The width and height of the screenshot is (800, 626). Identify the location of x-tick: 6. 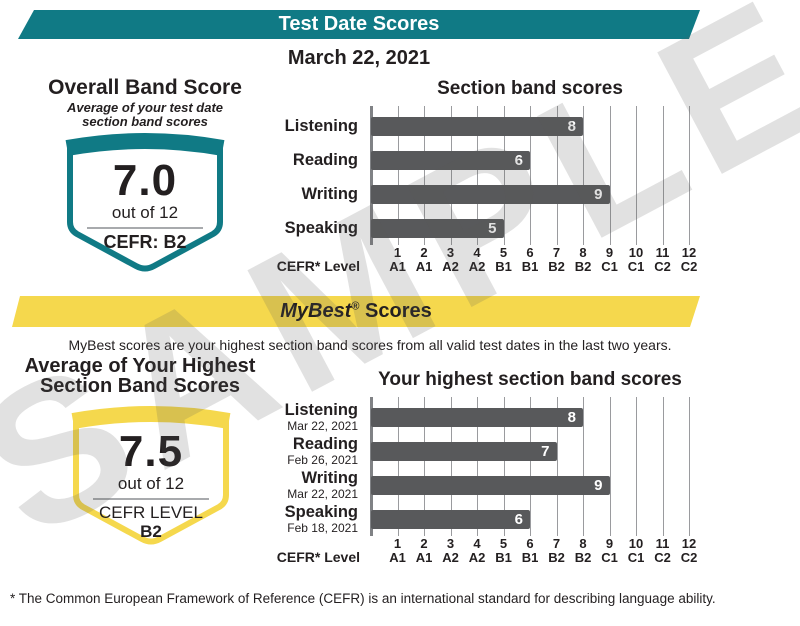
(530, 252).